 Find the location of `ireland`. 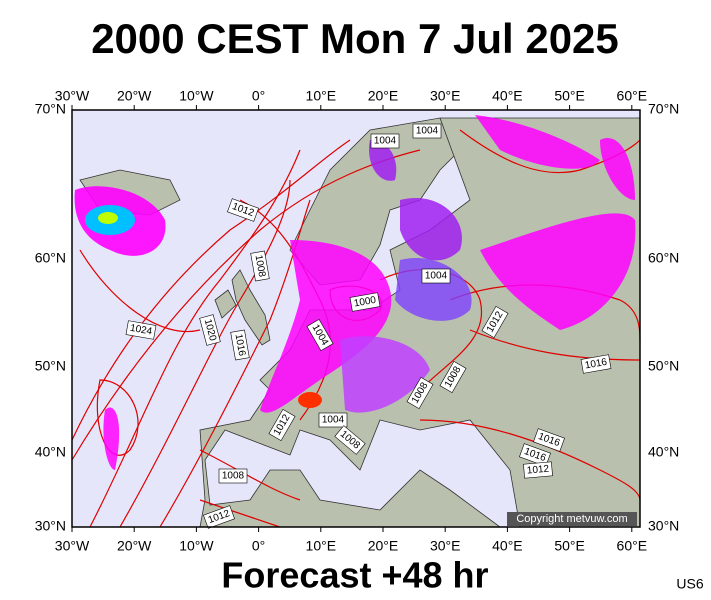

ireland is located at coordinates (225, 304).